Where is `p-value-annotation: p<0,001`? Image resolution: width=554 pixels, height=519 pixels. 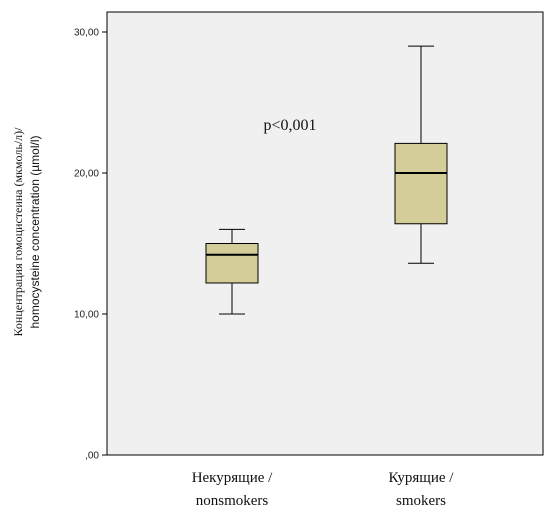
p-value-annotation: p<0,001 is located at coordinates (289, 125).